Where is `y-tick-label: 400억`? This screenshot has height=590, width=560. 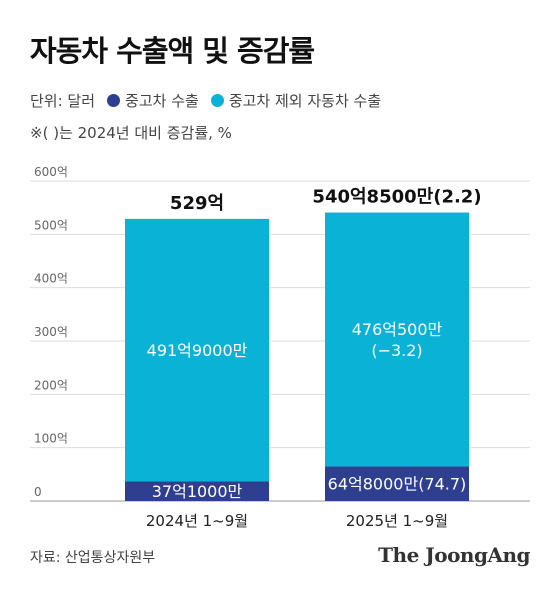 y-tick-label: 400억 is located at coordinates (51, 279).